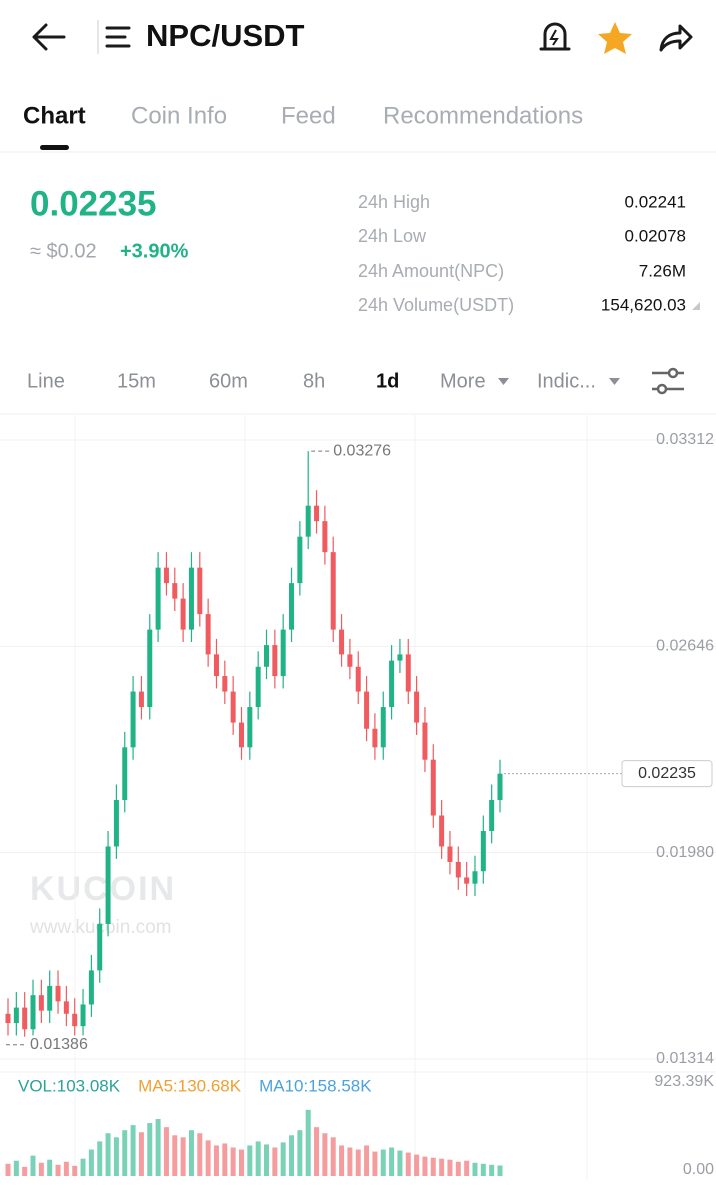 This screenshot has width=716, height=1200. I want to click on tab: Coin Info, so click(179, 115).